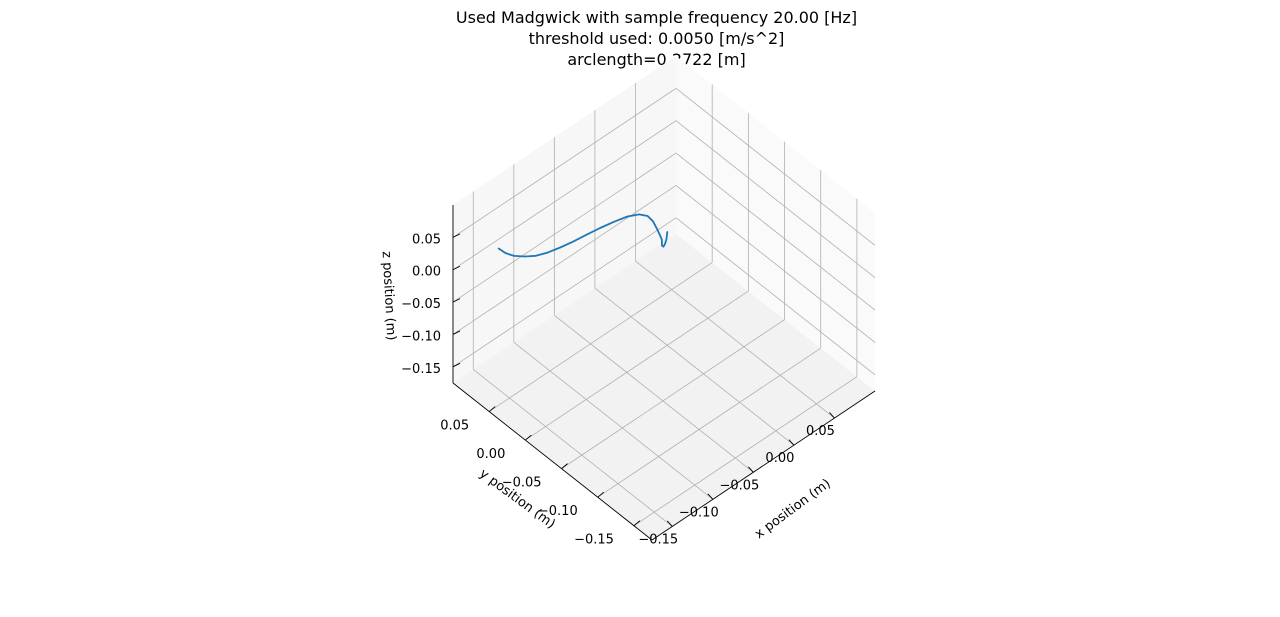 This screenshot has width=1280, height=617. Describe the element at coordinates (820, 431) in the screenshot. I see `x-tick-label: 0.05` at that location.